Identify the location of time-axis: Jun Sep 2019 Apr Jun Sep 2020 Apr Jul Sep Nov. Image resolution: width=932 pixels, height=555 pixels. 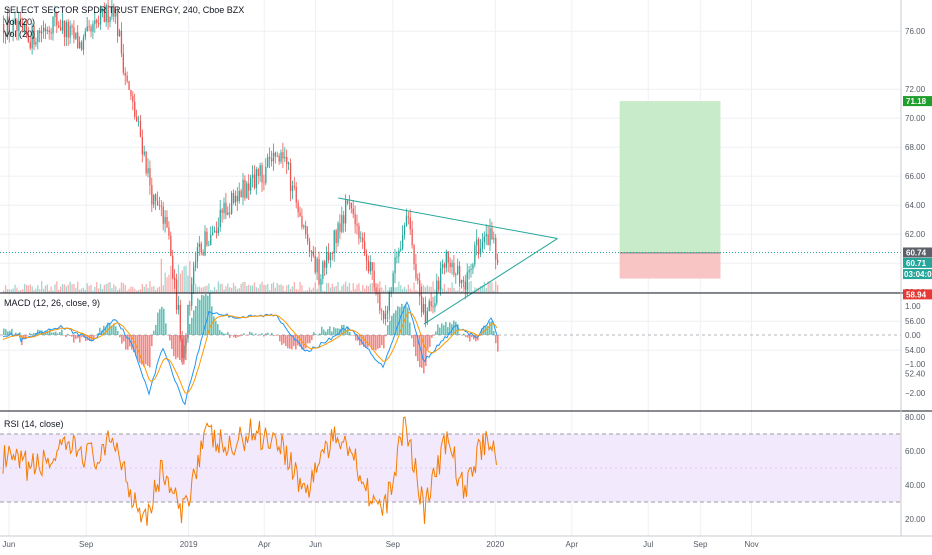
(380, 544).